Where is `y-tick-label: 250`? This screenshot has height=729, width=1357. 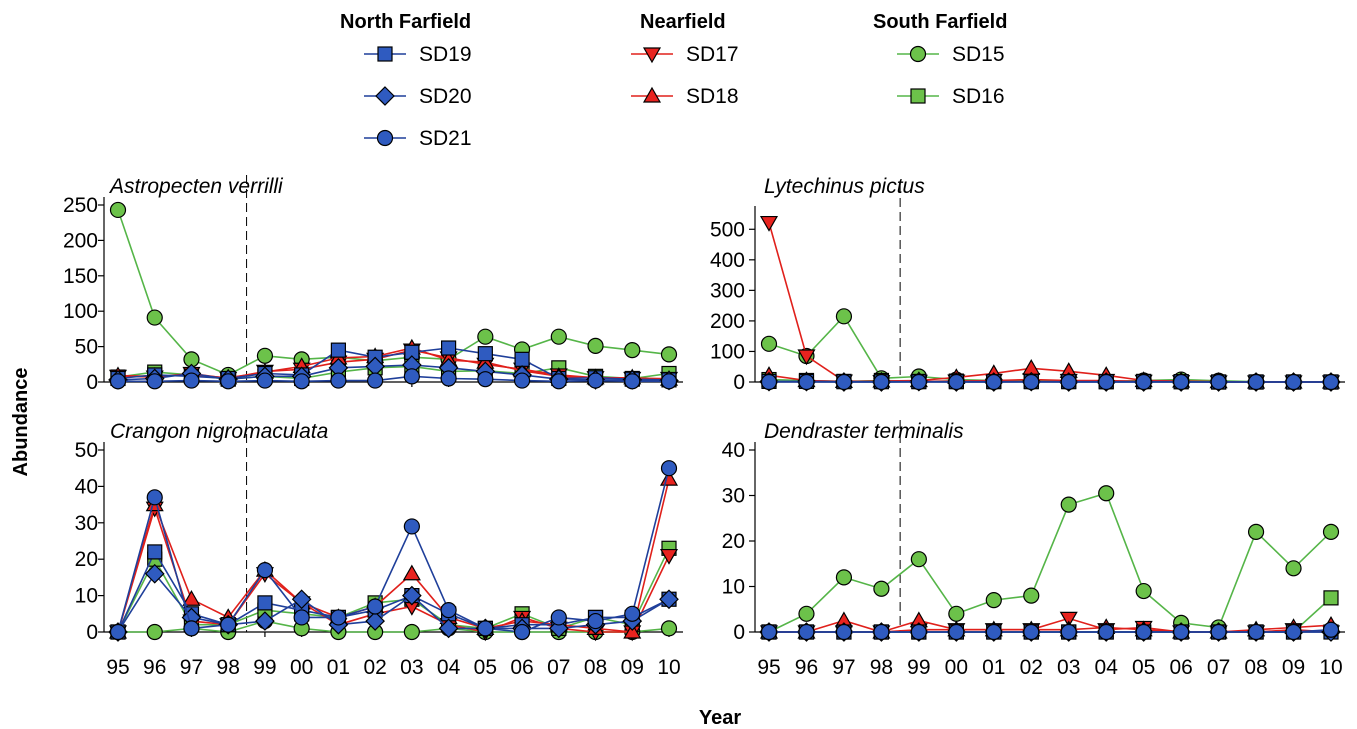
y-tick-label: 250 is located at coordinates (80, 205).